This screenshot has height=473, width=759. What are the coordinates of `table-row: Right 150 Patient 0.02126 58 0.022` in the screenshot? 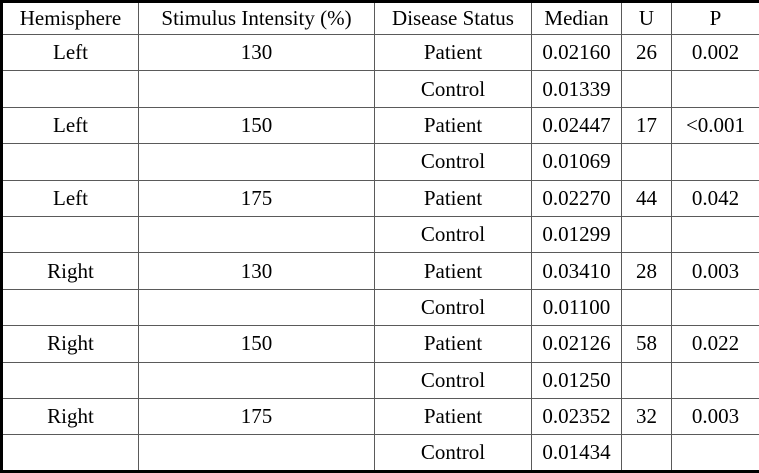 It's located at (380, 344).